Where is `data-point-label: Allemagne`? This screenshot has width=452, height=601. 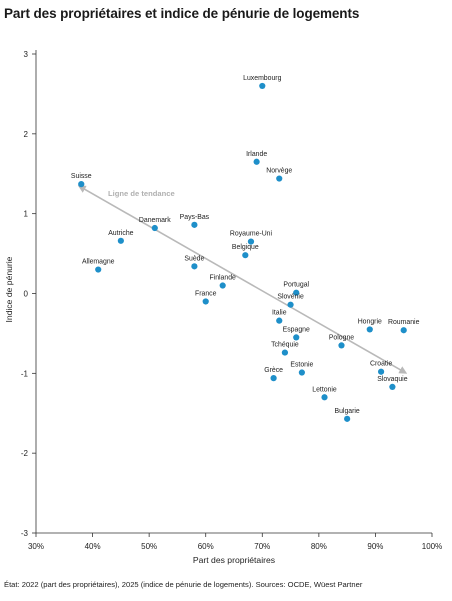 data-point-label: Allemagne is located at coordinates (98, 262).